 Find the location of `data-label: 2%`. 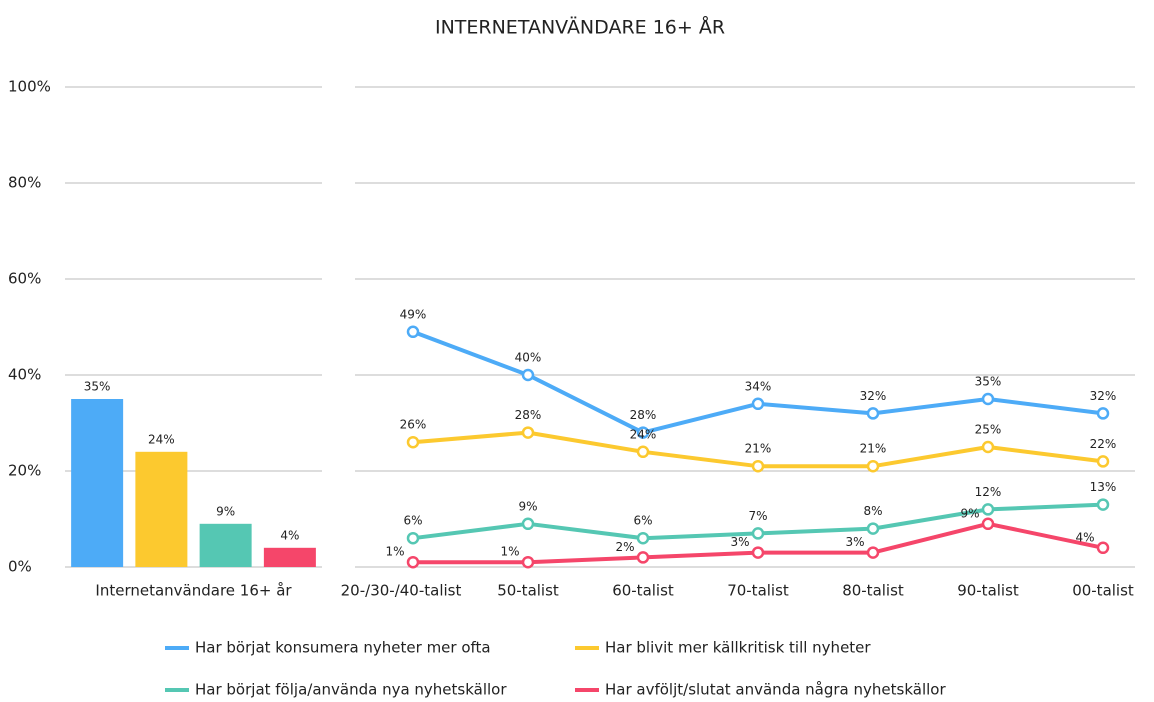

data-label: 2% is located at coordinates (624, 547).